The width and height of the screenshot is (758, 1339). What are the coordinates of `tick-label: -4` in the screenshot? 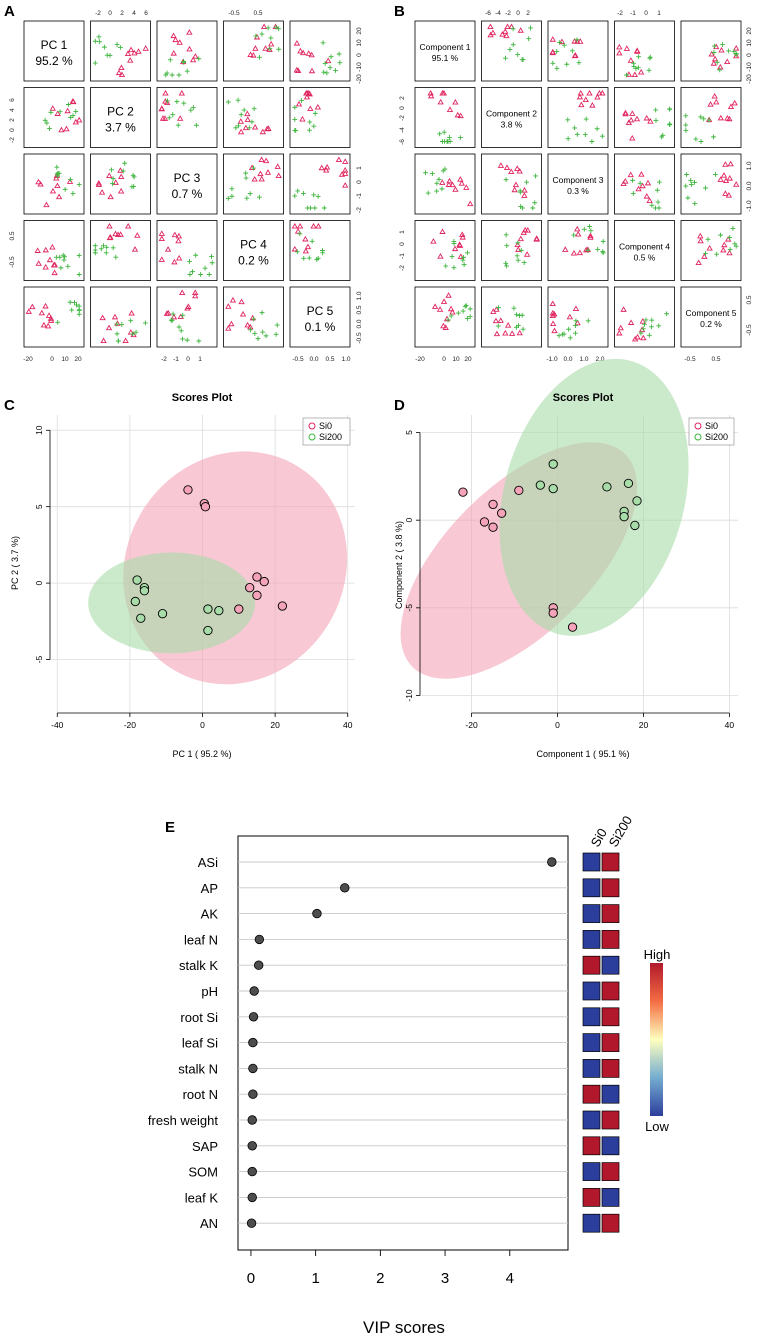 It's located at (402, 130).